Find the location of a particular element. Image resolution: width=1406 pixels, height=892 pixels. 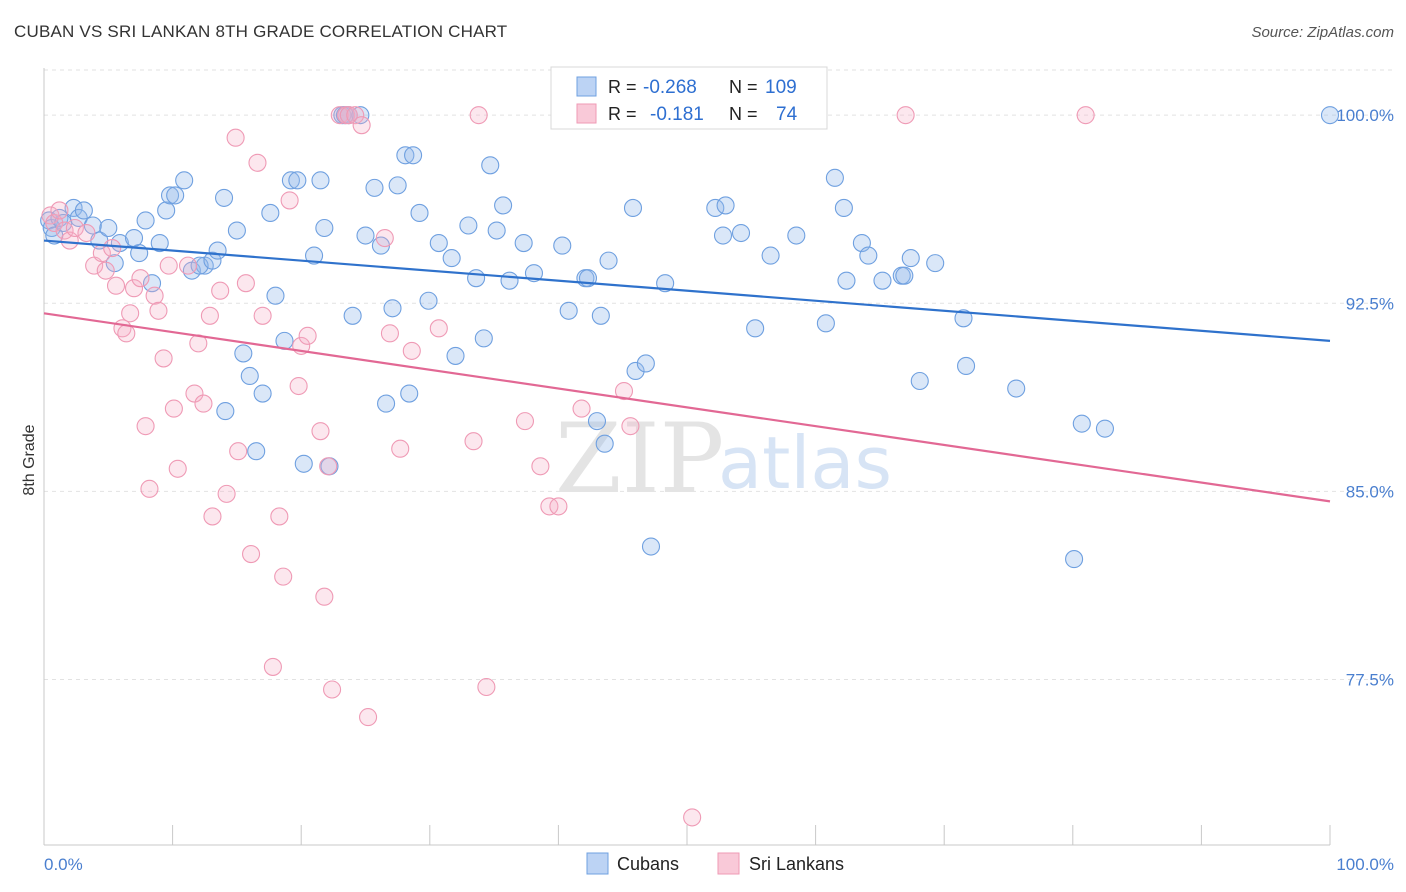

stats-n-value-2: 74 is located at coordinates (787, 114).